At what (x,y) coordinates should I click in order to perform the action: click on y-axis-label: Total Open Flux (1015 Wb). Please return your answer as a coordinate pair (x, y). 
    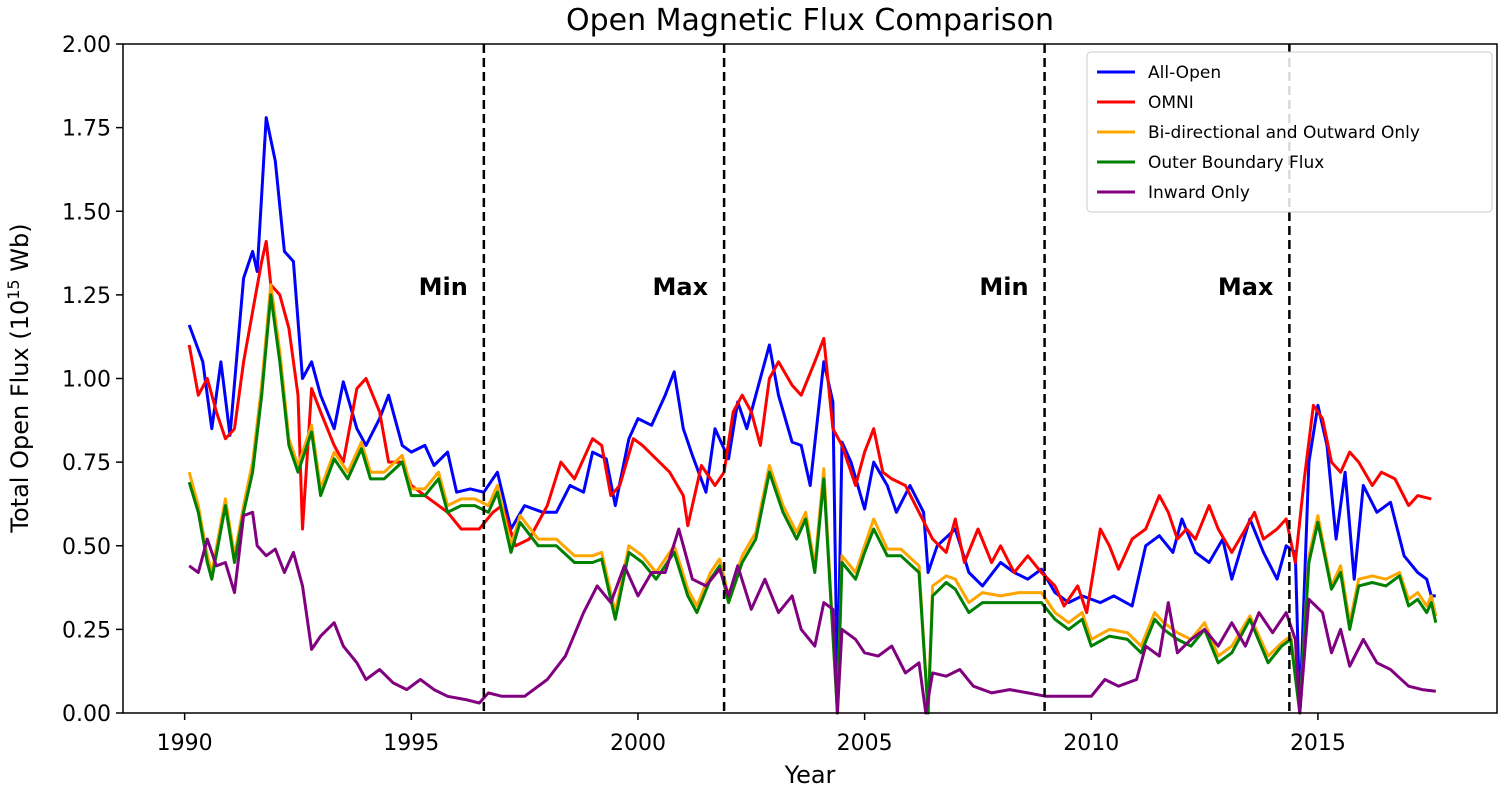
    Looking at the image, I should click on (19, 378).